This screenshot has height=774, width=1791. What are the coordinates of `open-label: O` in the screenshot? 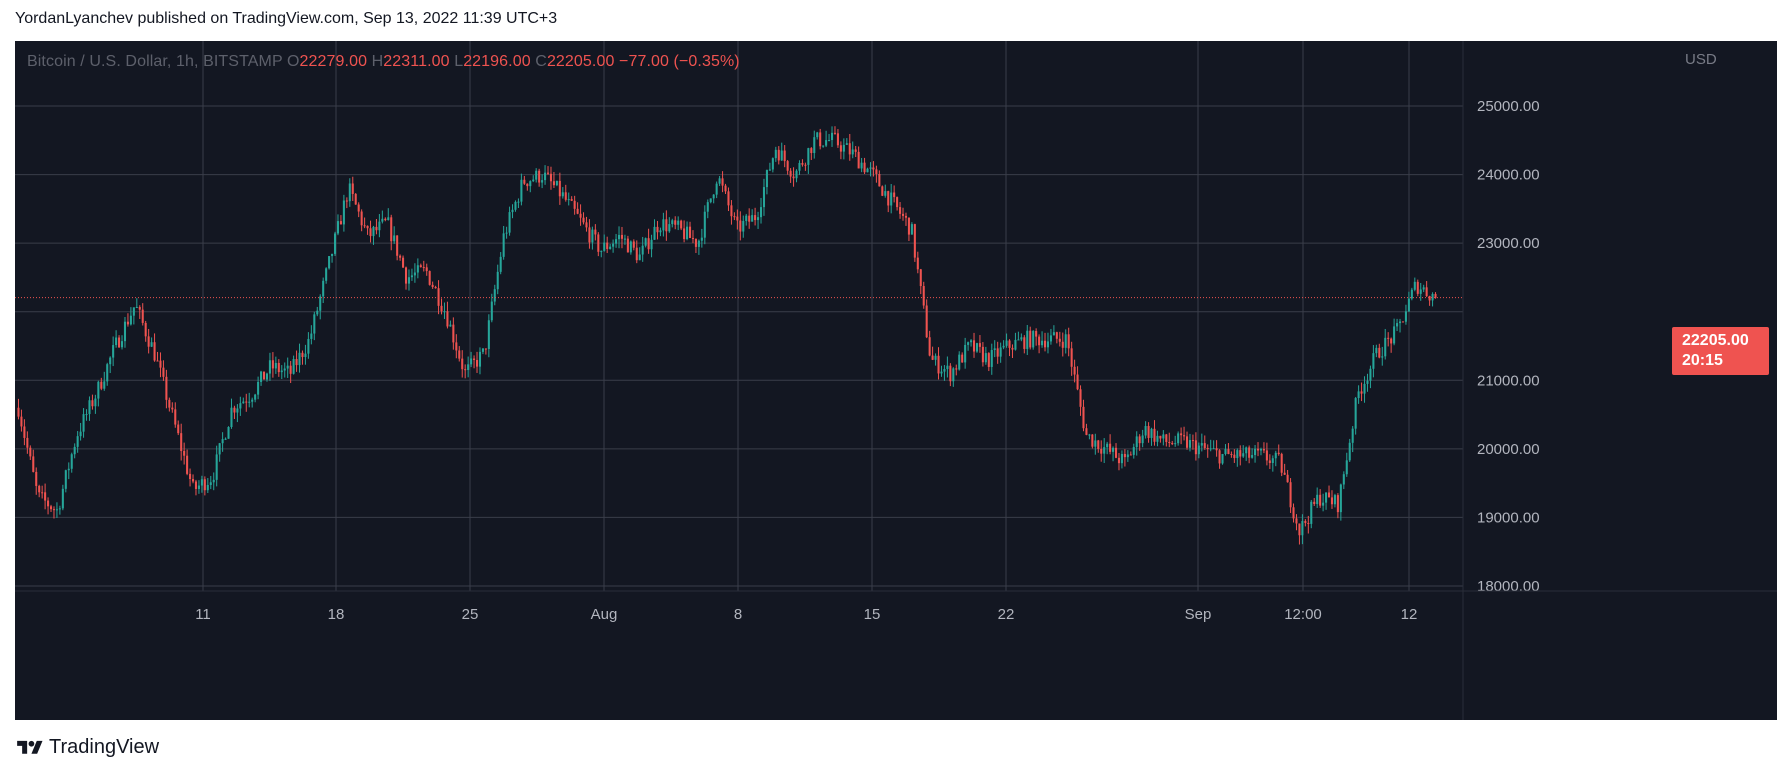 It's located at (293, 61).